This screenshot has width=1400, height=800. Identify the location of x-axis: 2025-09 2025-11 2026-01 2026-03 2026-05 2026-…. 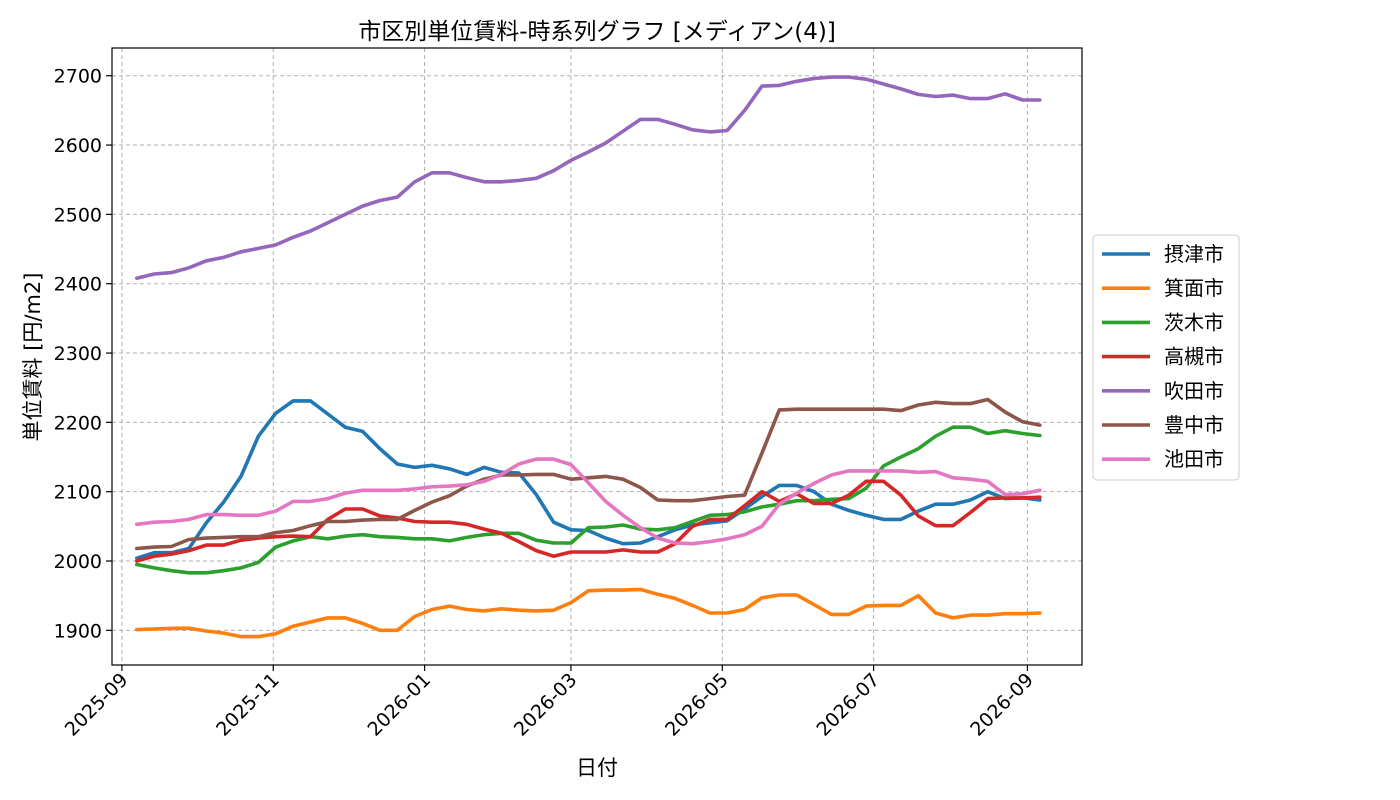
(549, 703).